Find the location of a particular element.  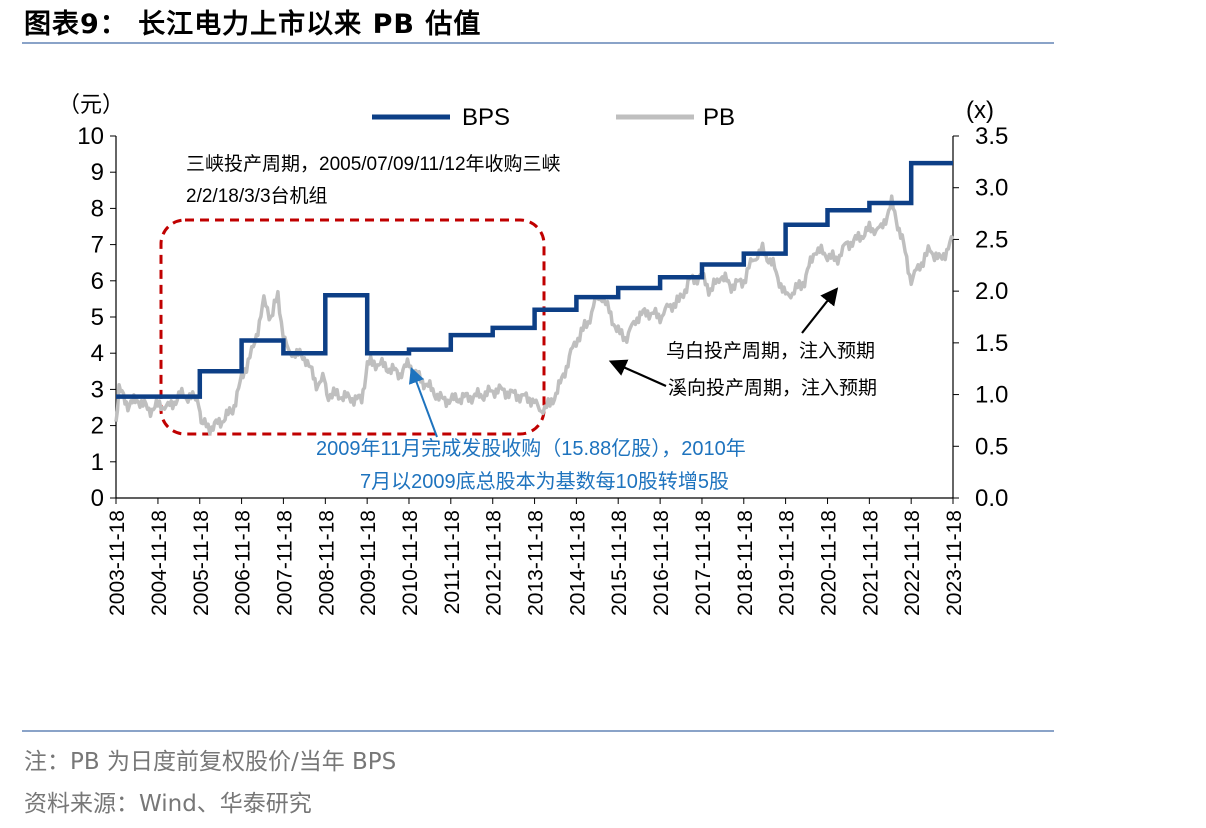

x-tick-label: 2006-11-18 is located at coordinates (243, 563).